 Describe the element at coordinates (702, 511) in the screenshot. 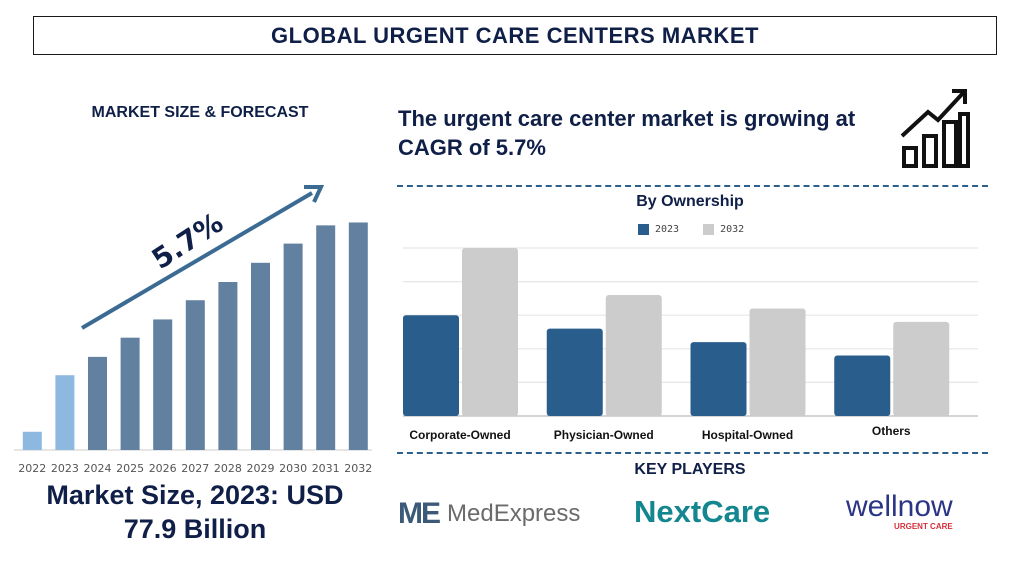

I see `nextcare-logo: NextCare` at that location.